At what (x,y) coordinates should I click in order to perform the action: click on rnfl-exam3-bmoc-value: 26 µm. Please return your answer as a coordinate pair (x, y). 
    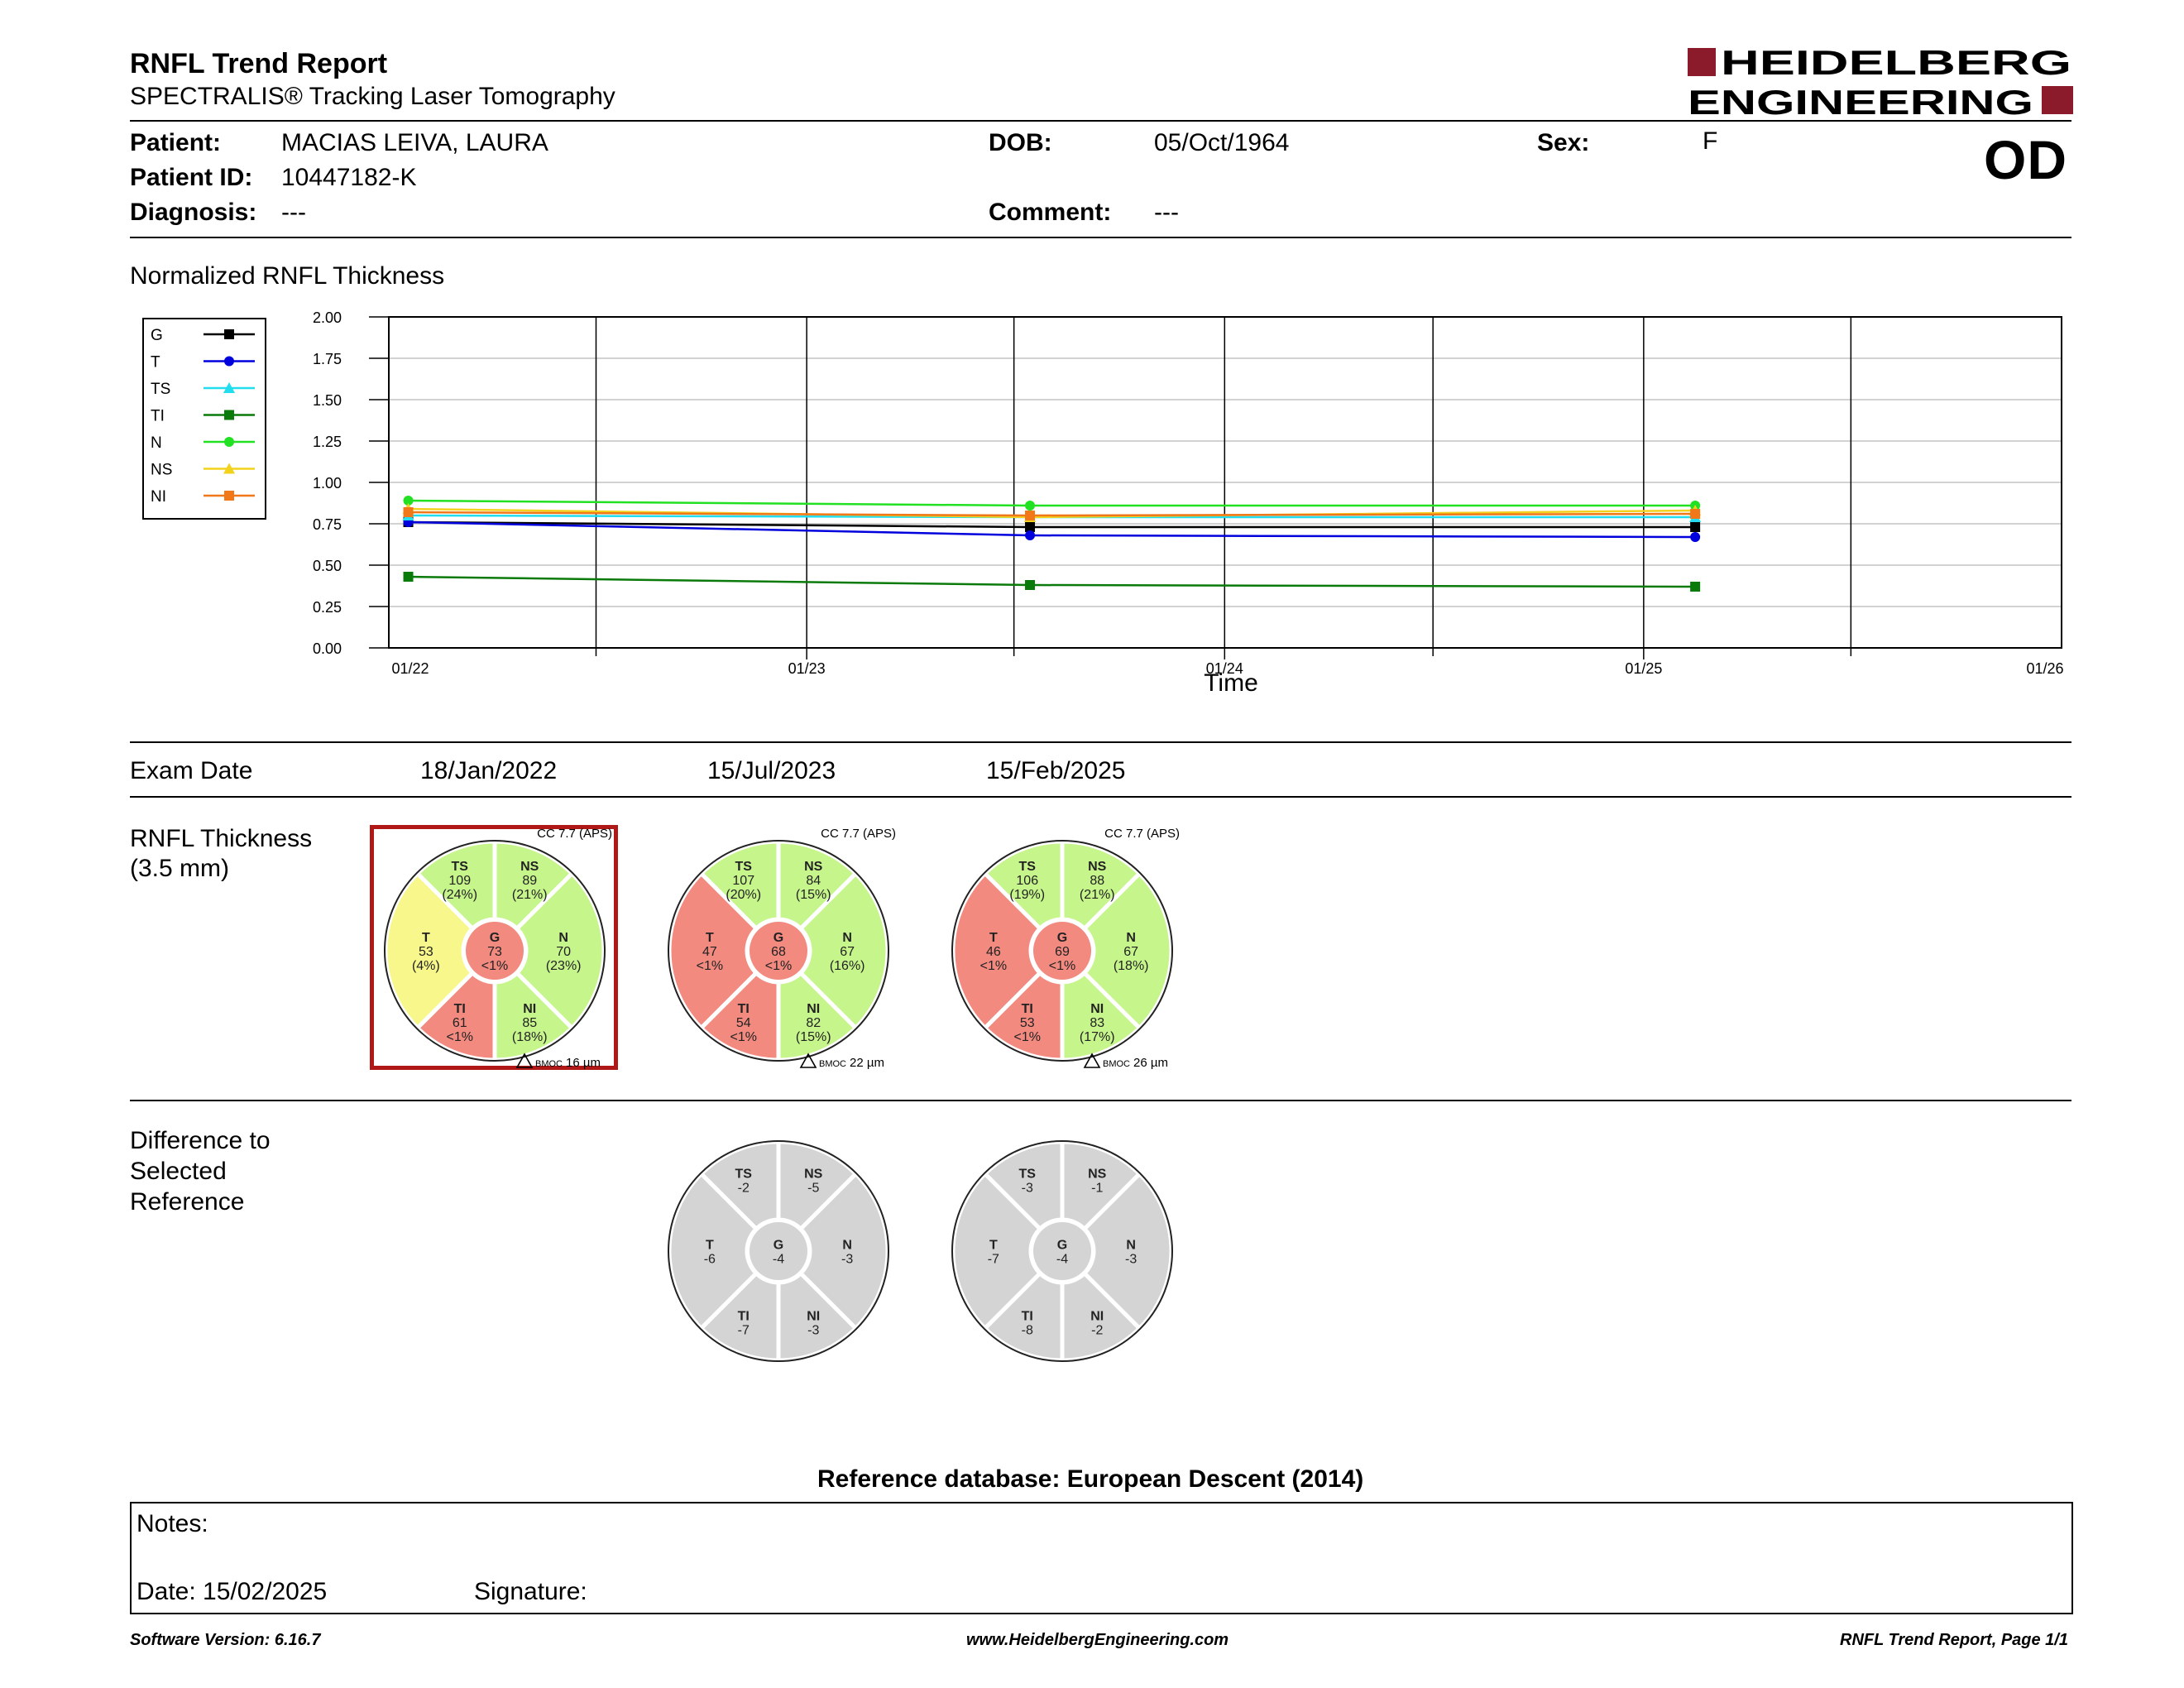
    Looking at the image, I should click on (1150, 1063).